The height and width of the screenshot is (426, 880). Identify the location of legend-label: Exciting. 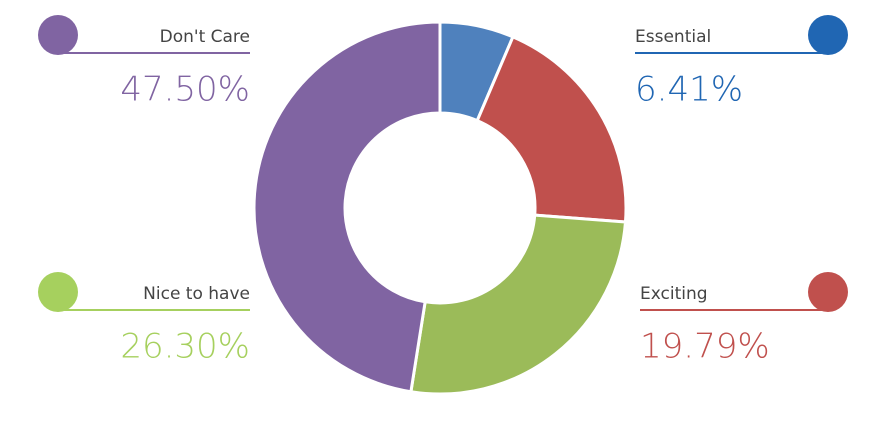
(674, 294).